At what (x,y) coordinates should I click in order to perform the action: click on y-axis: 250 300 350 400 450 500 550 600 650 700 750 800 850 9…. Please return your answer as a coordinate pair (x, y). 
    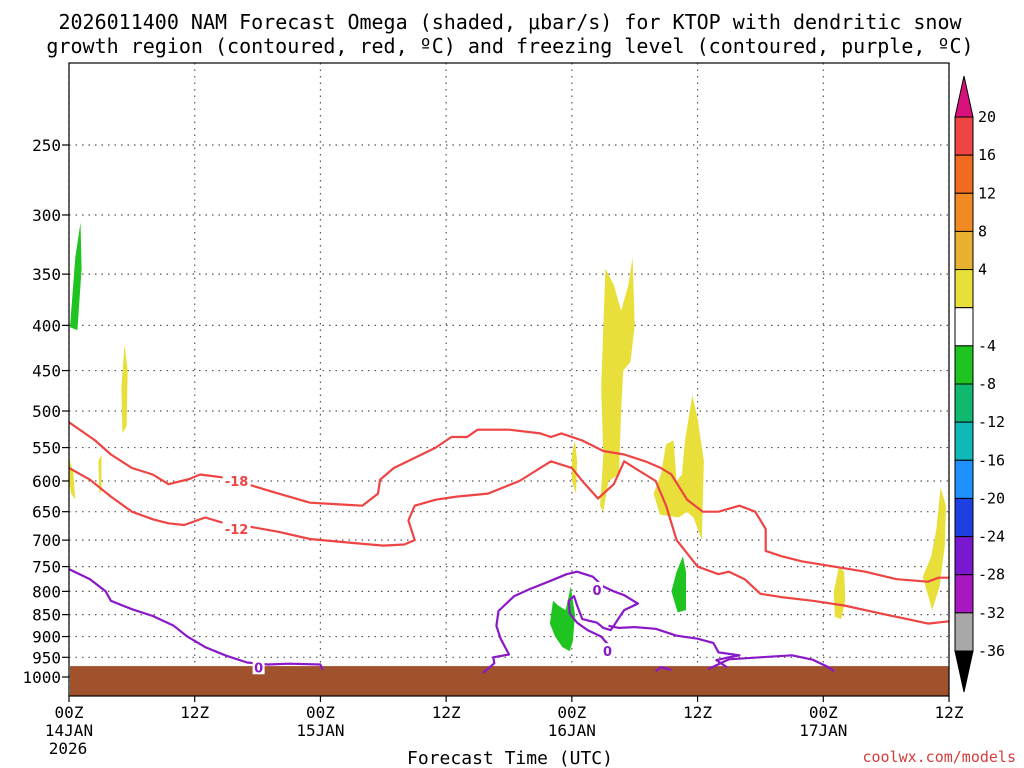
    Looking at the image, I should click on (45, 411).